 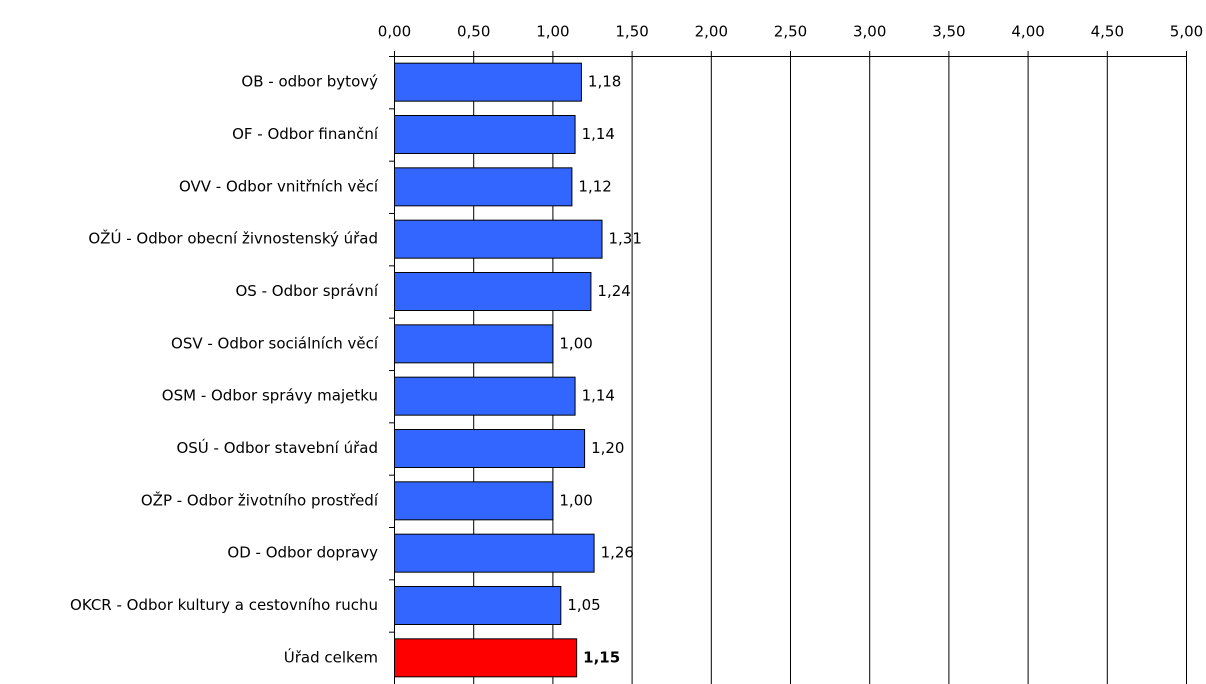 What do you see at coordinates (331, 656) in the screenshot?
I see `category-label: Úřad celkem` at bounding box center [331, 656].